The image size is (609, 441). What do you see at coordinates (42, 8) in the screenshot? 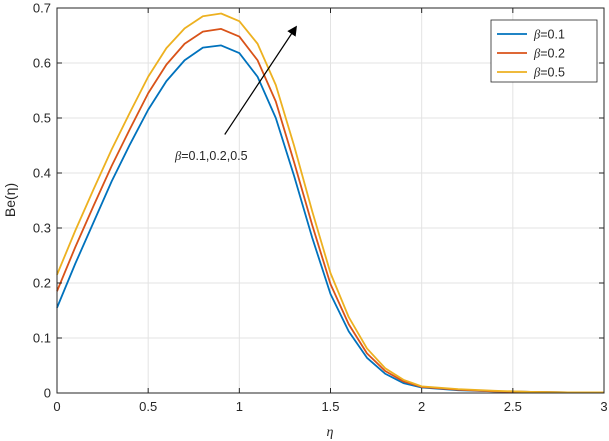
I see `y-tick-label: 0.7` at bounding box center [42, 8].